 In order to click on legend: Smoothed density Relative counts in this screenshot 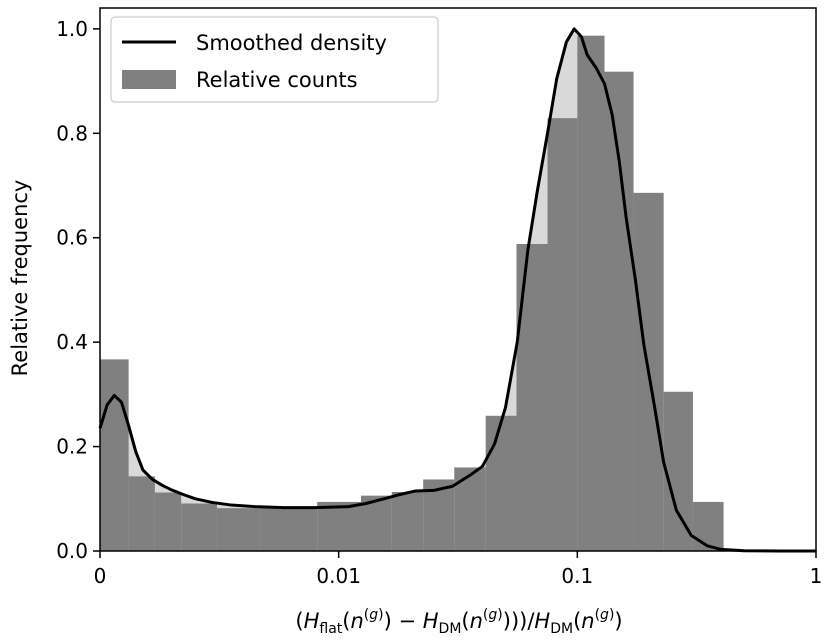, I will do `click(274, 59)`.